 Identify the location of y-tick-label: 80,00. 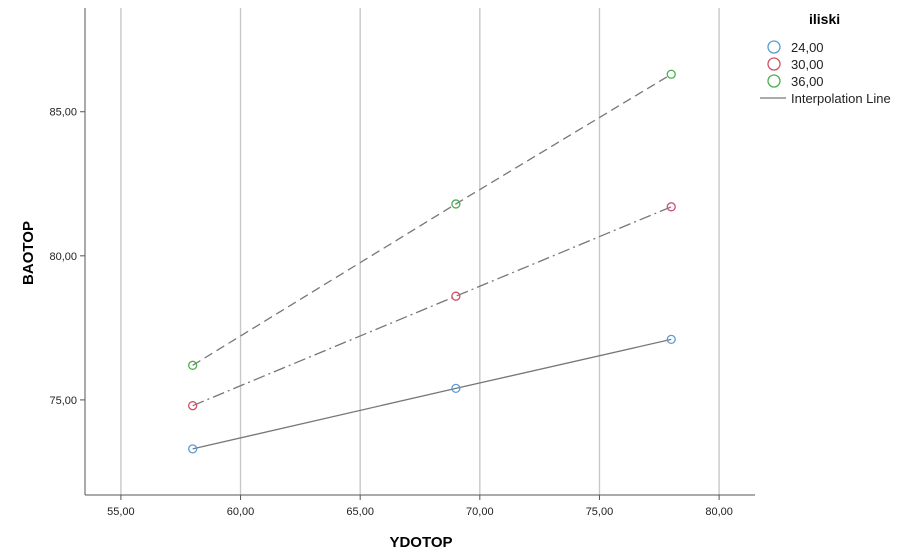
(63, 257).